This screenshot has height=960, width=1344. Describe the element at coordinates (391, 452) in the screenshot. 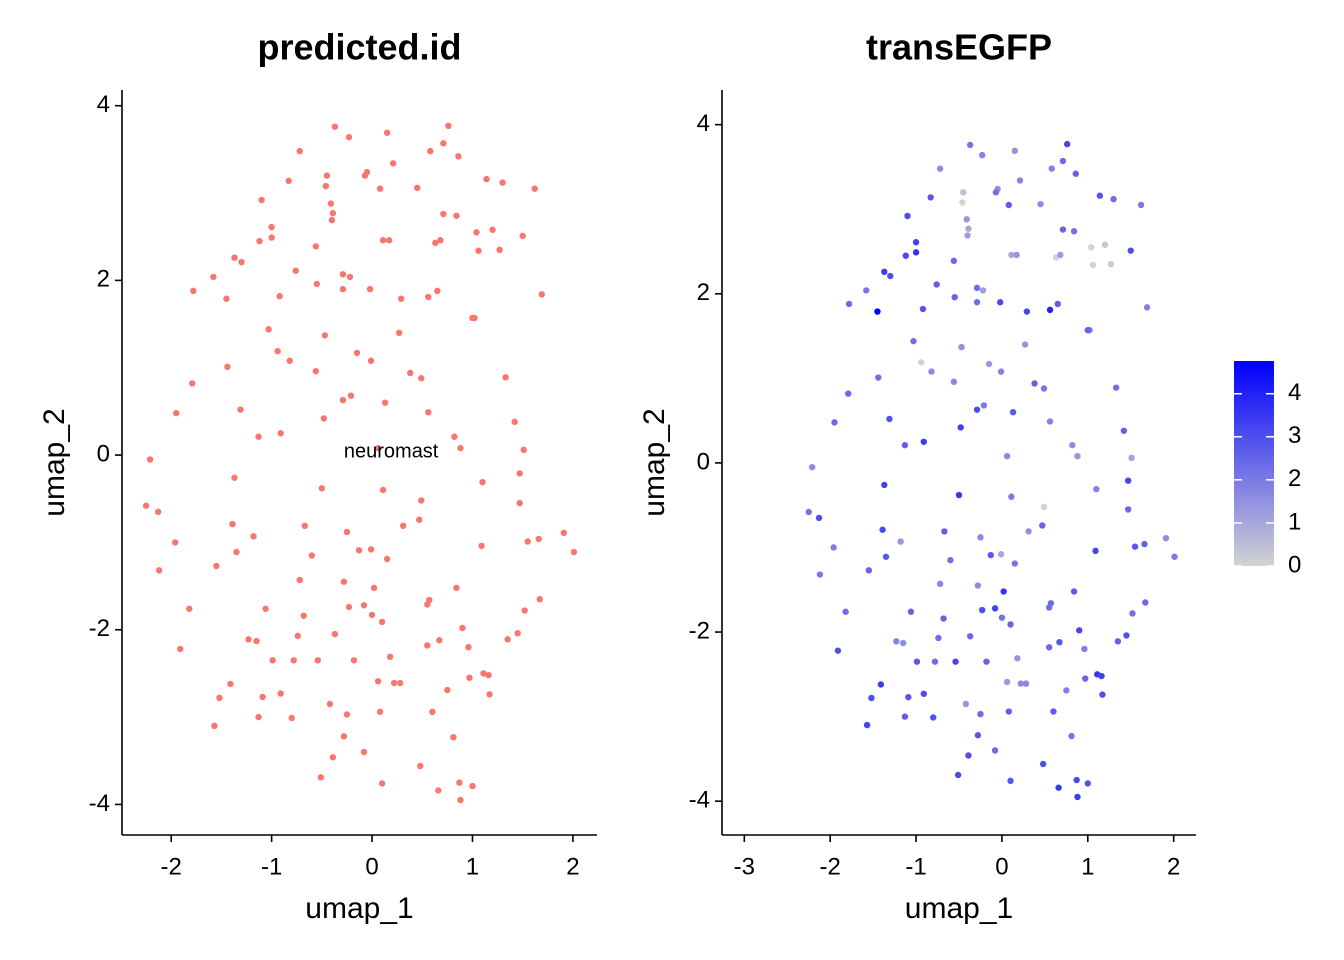

I see `cluster-label: neuromast` at that location.